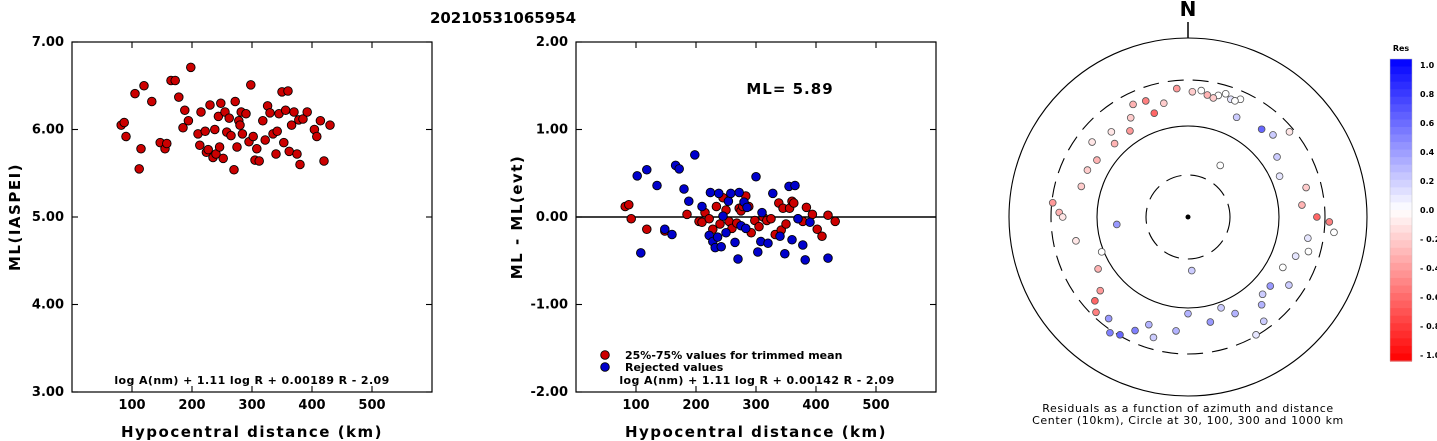  I want to click on ml-value: ML= 5.89, so click(789, 89).